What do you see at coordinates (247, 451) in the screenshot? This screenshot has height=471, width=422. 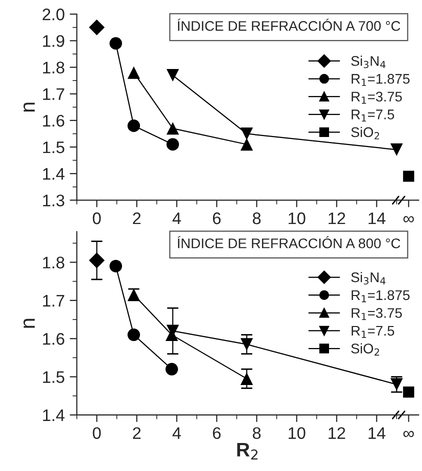 I see `x-axis-title: R$_{2}$` at bounding box center [247, 451].